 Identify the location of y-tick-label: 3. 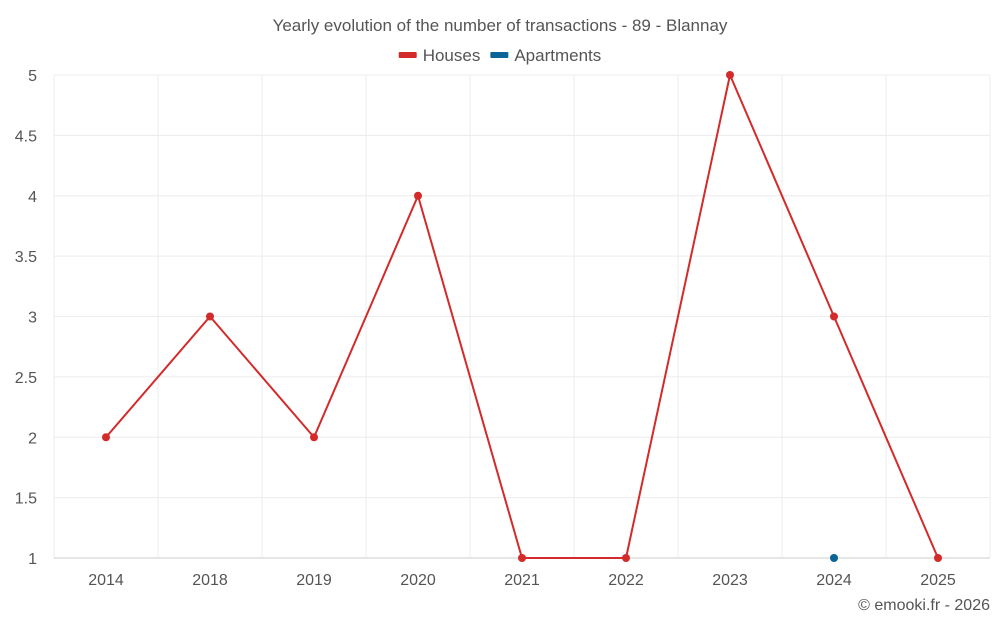
(32, 318).